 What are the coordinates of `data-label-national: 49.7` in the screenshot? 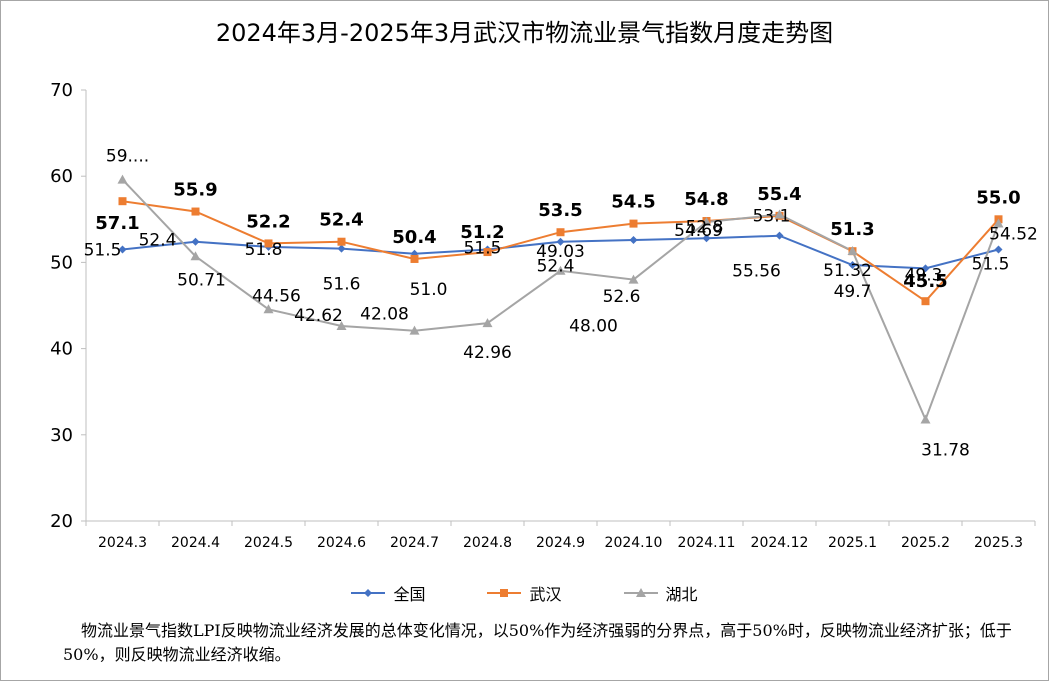 It's located at (853, 292).